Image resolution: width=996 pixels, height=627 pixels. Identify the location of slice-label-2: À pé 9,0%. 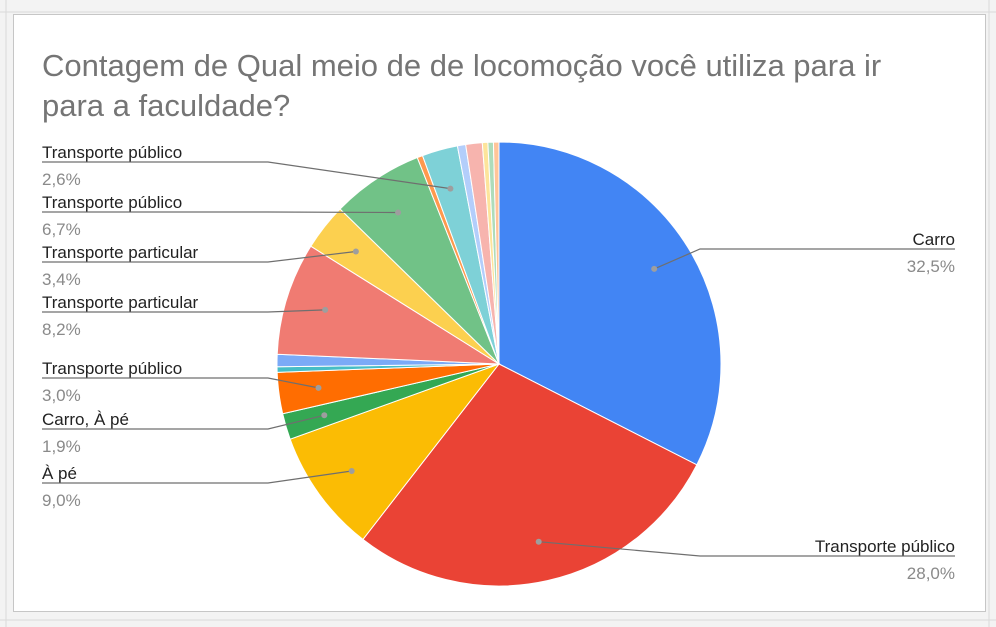
(198, 487).